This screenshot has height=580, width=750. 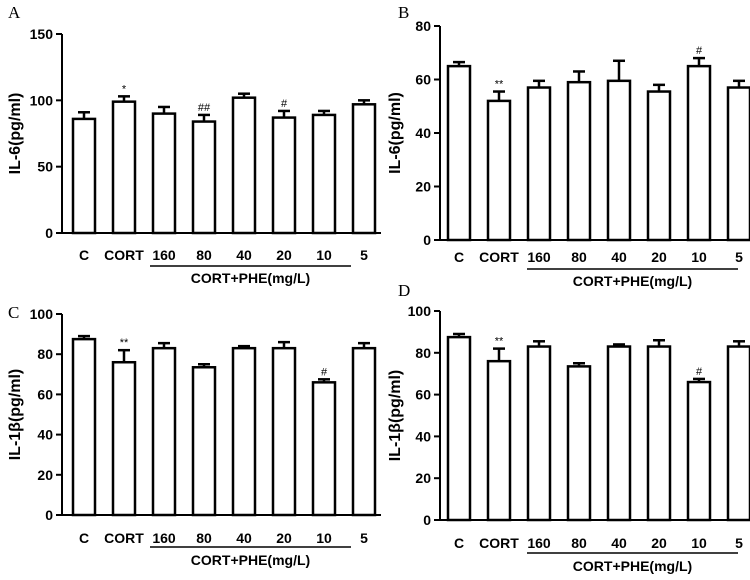 I want to click on y-tick-label-150: 150, so click(x=42, y=34).